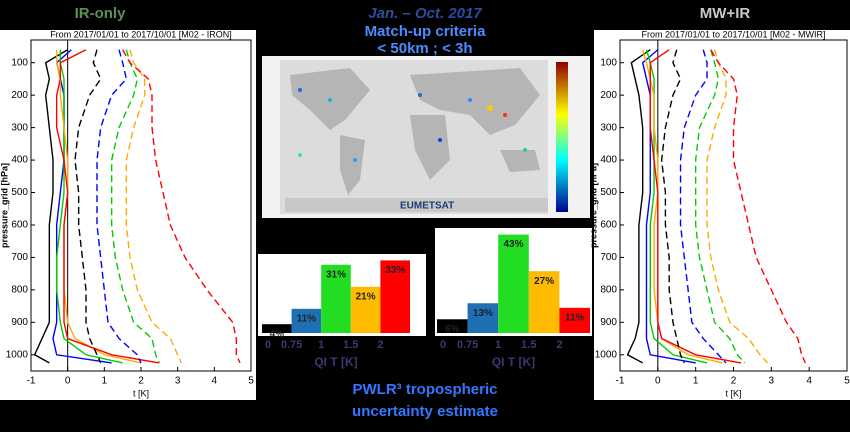 This screenshot has width=850, height=432. I want to click on criteria: Match-up criteria, so click(426, 31).